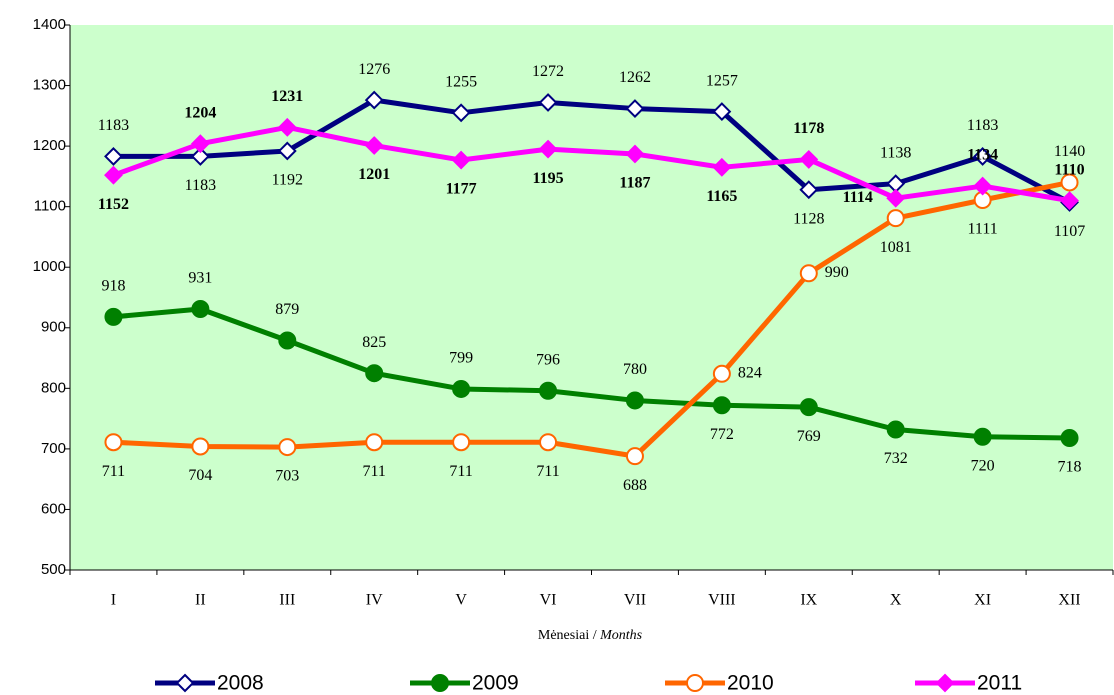 The image size is (1114, 695). Describe the element at coordinates (200, 278) in the screenshot. I see `data-label: 931` at that location.